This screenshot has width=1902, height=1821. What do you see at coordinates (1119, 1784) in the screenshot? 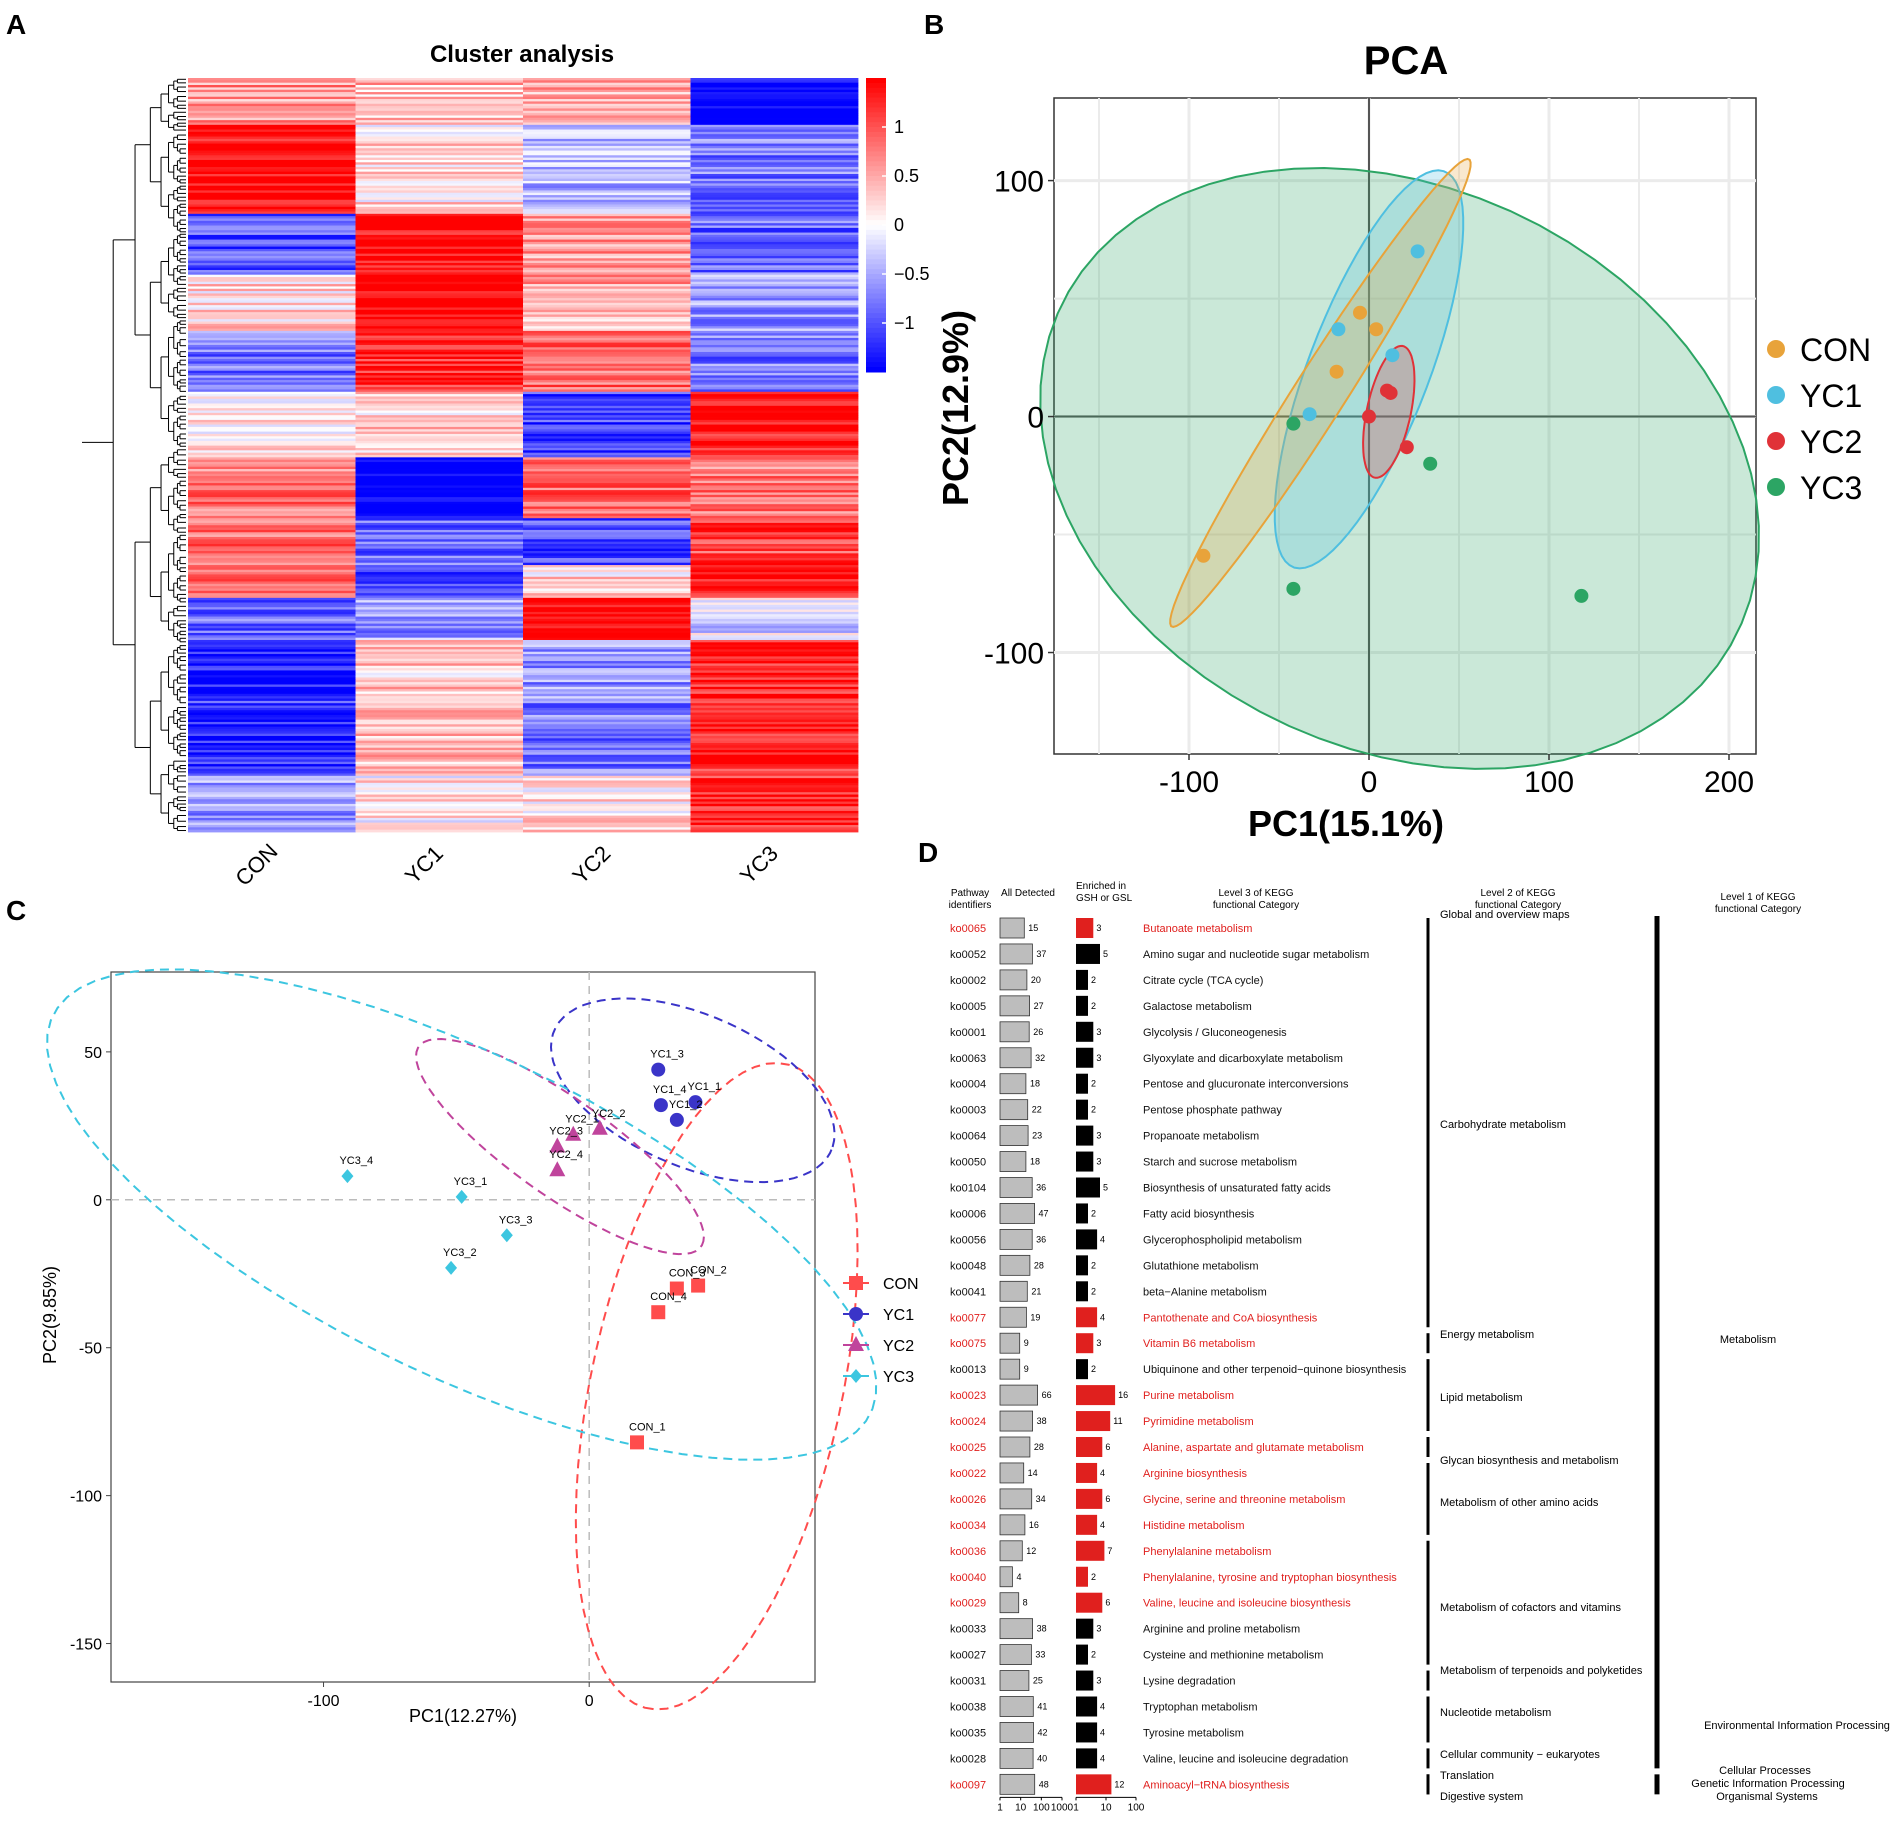
I see `enriched-value: 12` at bounding box center [1119, 1784].